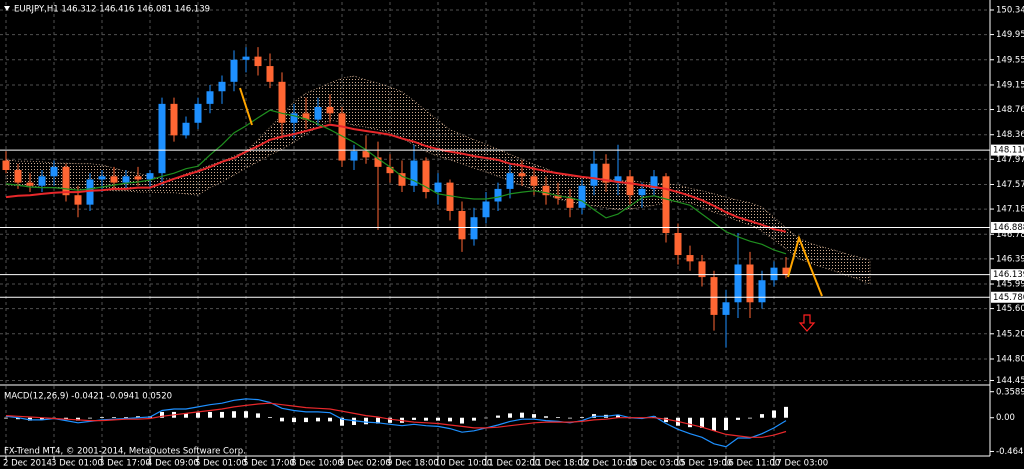 The height and width of the screenshot is (469, 1024). Describe the element at coordinates (269, 464) in the screenshot. I see `x-tick-label: 5 Dec 17:00` at that location.